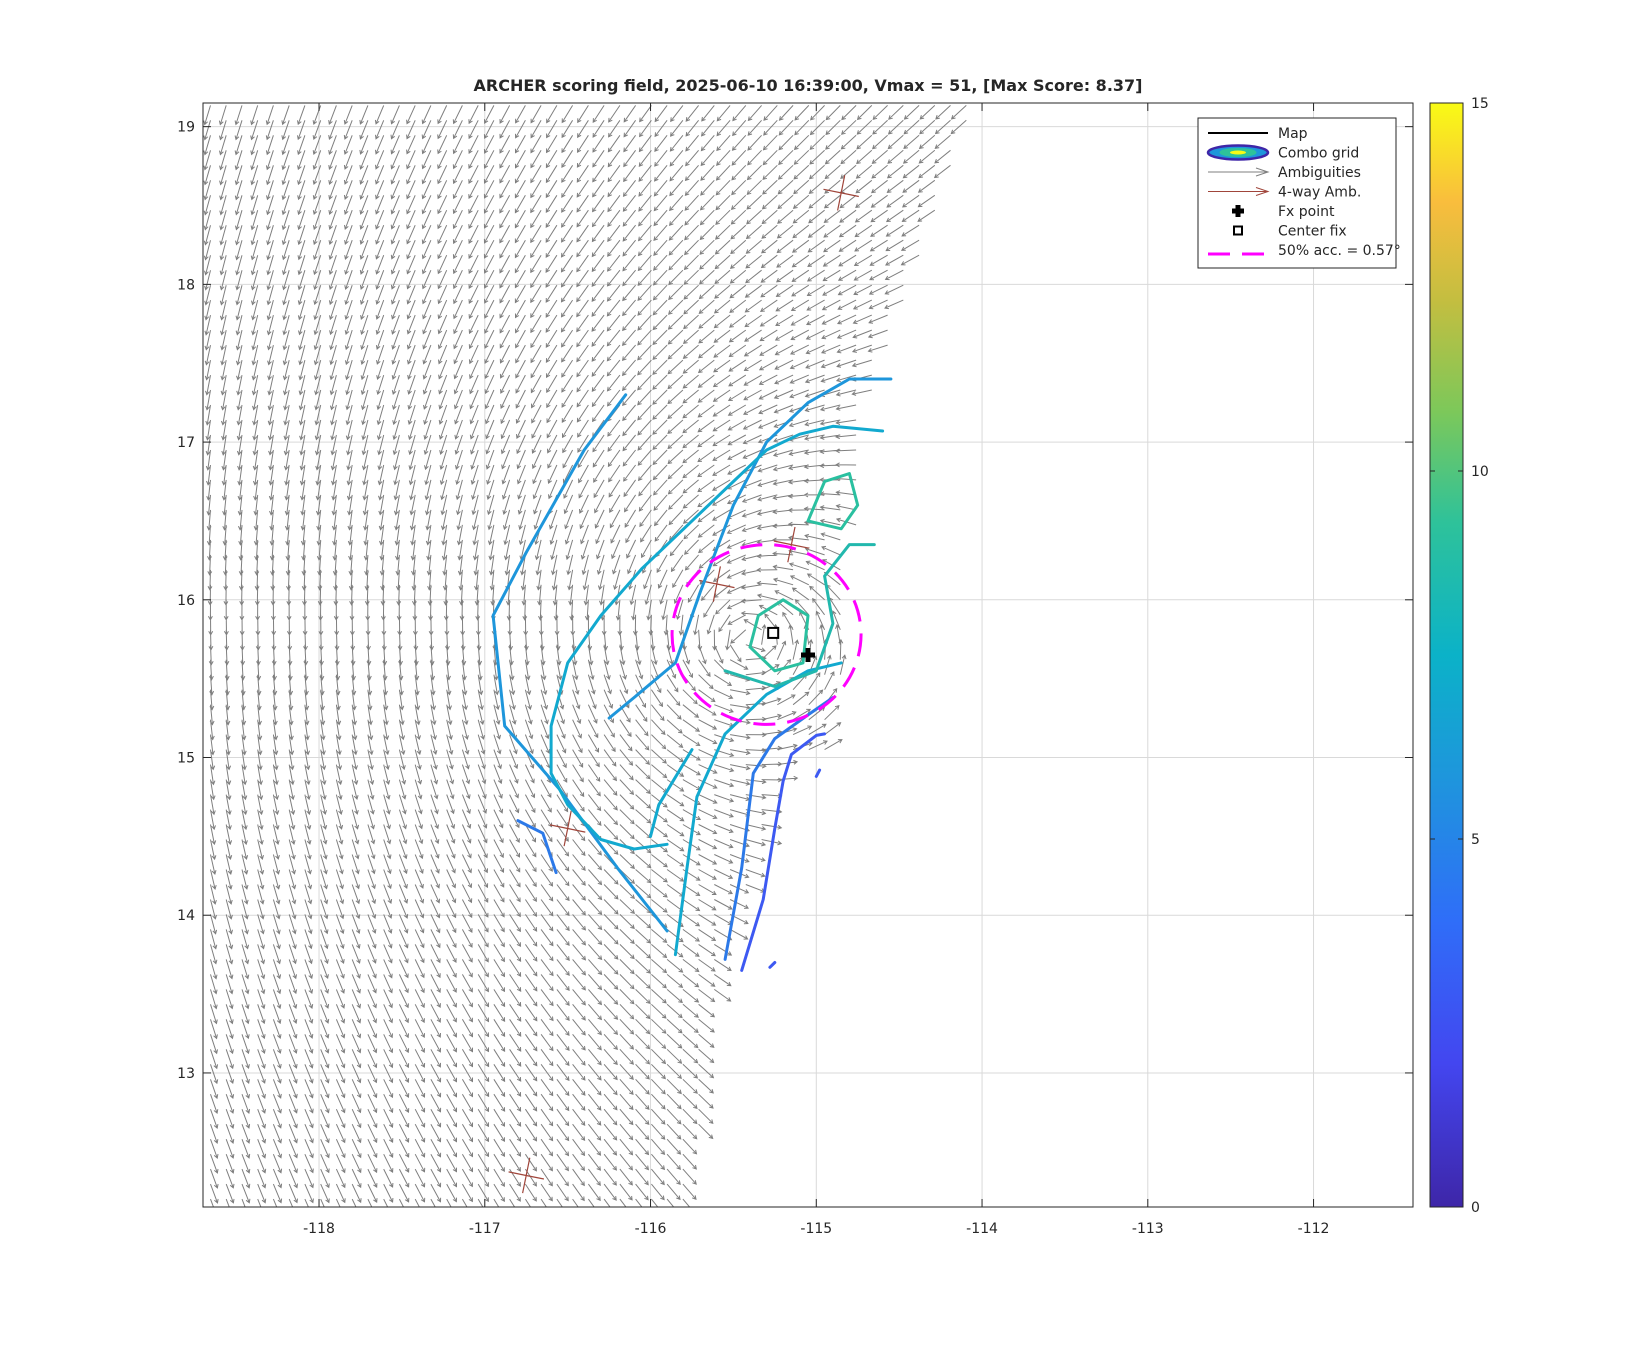 This screenshot has height=1350, width=1646. Describe the element at coordinates (773, 632) in the screenshot. I see `center-fix-marker` at that location.